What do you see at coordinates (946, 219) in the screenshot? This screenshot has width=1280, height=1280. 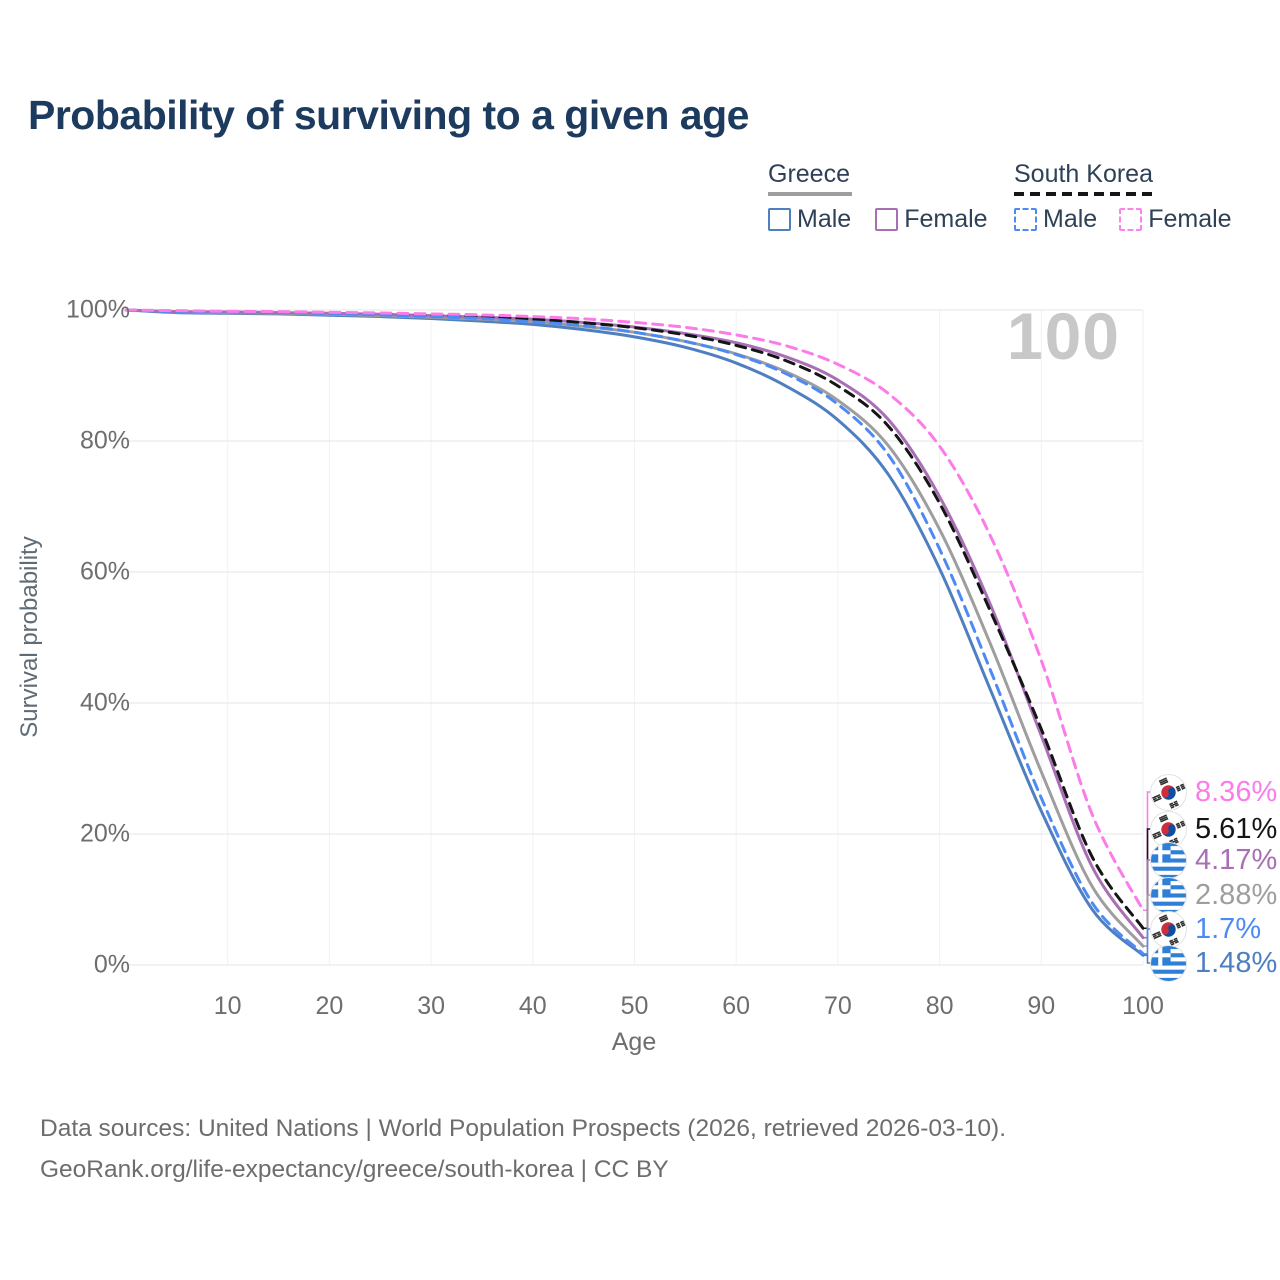 I see `greece-female-label: Female` at bounding box center [946, 219].